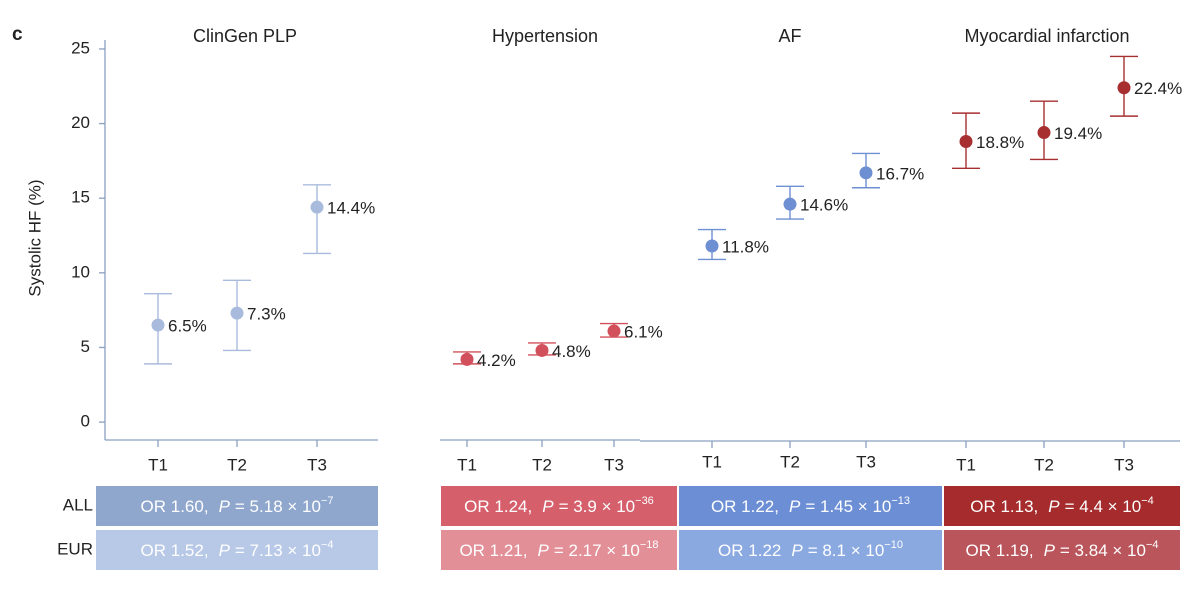 The width and height of the screenshot is (1200, 592). What do you see at coordinates (745, 246) in the screenshot?
I see `value-label: 11.8%` at bounding box center [745, 246].